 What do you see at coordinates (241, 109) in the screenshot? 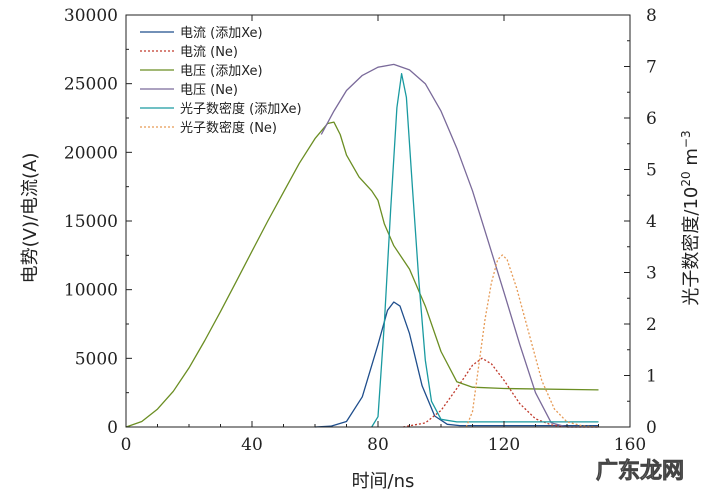
I see `legend-label-5: 光子数密度 (添加Xe)` at bounding box center [241, 109].